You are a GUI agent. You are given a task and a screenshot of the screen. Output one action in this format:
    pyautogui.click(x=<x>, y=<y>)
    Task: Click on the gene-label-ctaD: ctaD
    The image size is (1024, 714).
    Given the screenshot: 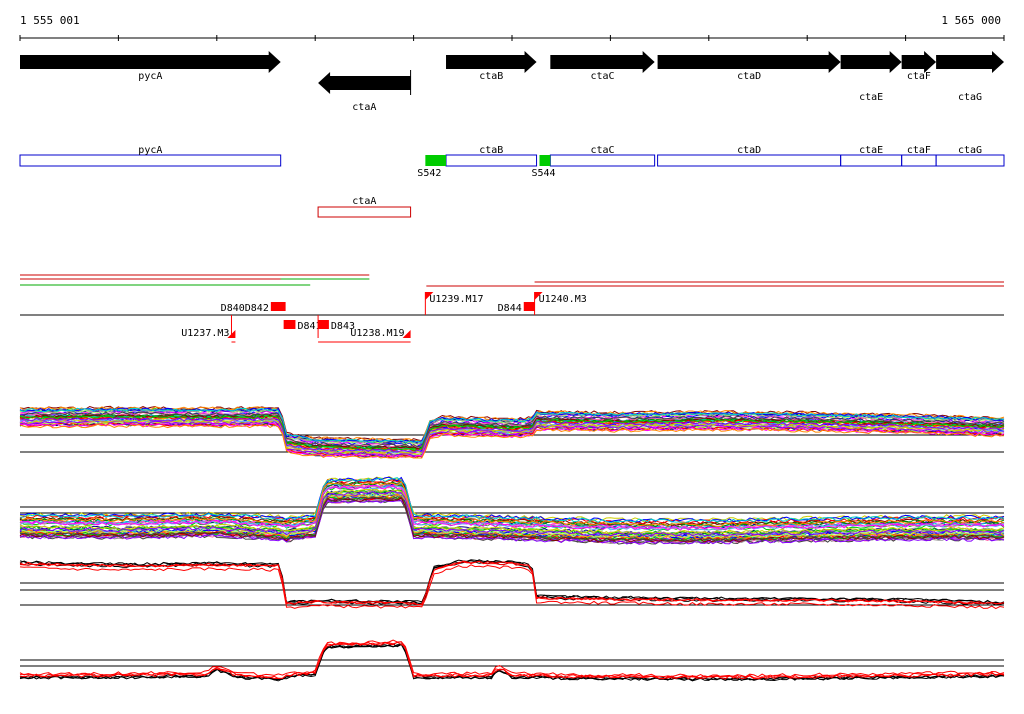 What is the action you would take?
    pyautogui.click(x=749, y=76)
    